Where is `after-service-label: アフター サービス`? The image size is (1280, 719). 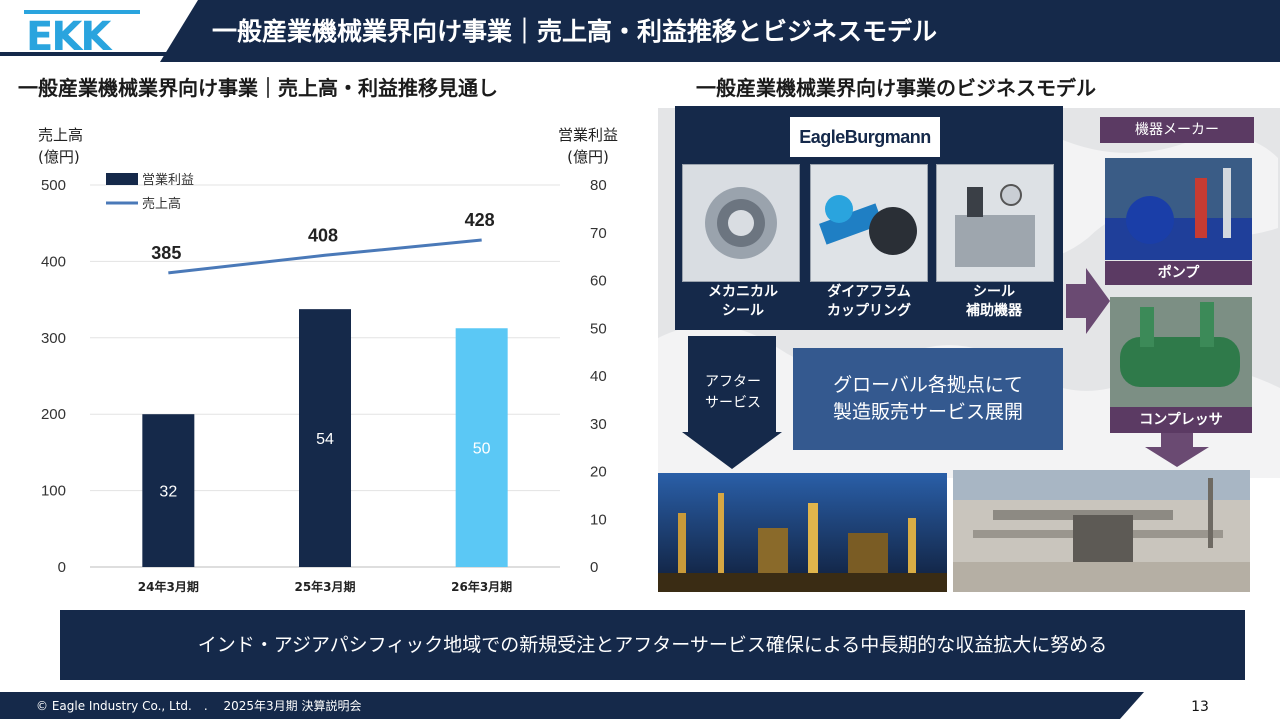
after-service-label: アフター サービス is located at coordinates (733, 392).